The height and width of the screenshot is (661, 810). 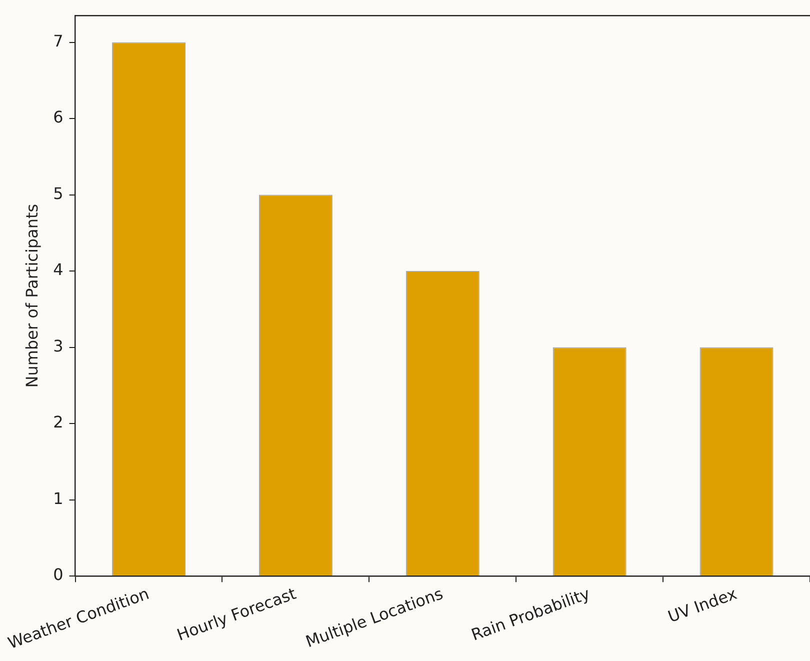 What do you see at coordinates (58, 270) in the screenshot?
I see `y-tick-label: 4` at bounding box center [58, 270].